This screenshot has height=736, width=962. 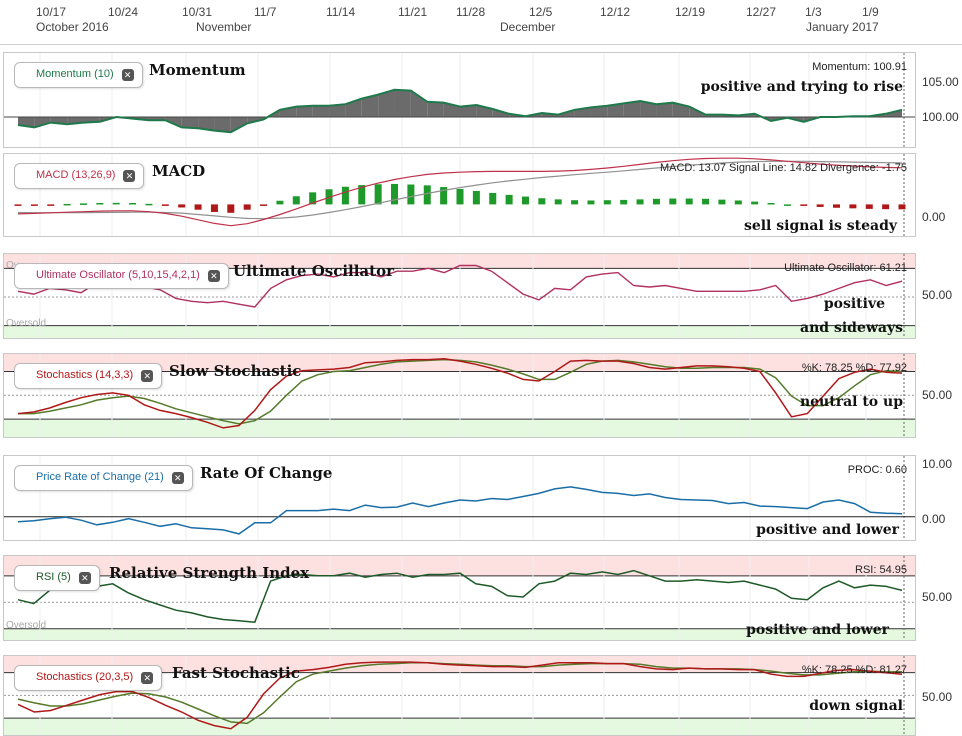 What do you see at coordinates (471, 12) in the screenshot?
I see `date-tick: 11/28` at bounding box center [471, 12].